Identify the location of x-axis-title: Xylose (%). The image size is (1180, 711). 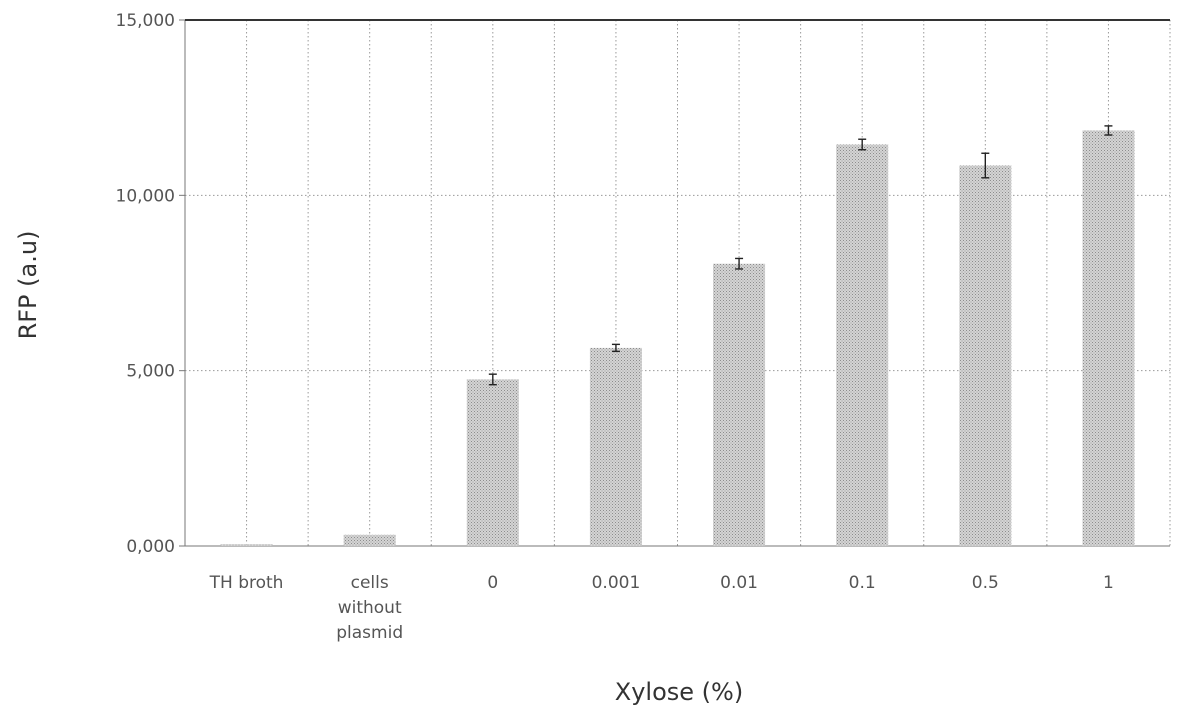
(679, 692).